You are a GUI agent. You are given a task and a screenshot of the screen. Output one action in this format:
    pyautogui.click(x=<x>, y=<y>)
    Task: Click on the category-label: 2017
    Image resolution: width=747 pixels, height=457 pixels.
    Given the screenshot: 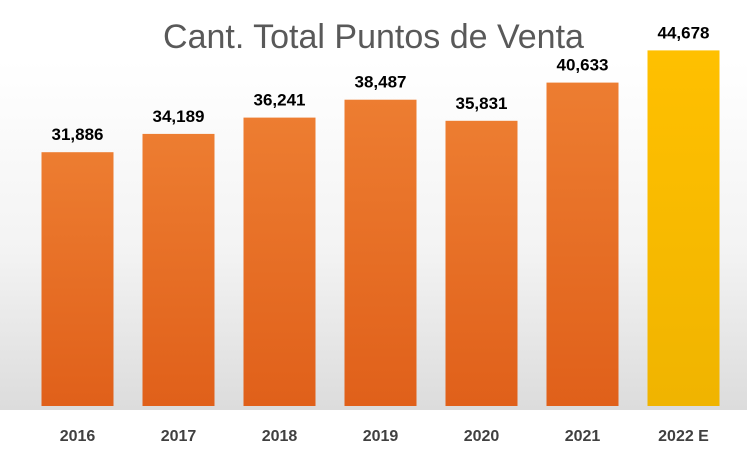 What is the action you would take?
    pyautogui.click(x=179, y=436)
    